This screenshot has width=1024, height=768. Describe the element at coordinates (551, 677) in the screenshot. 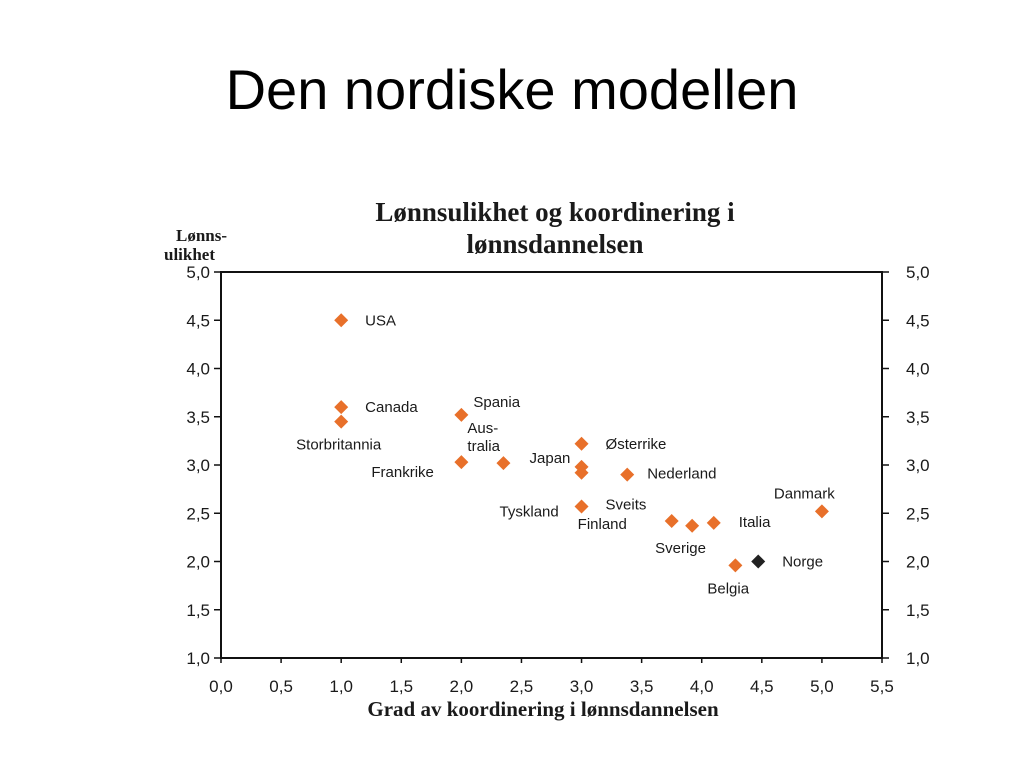

I see `x-axis-ticks: 0,0 0,5 1,0 1,5 2,0 2,5 3,0 3,5 4,0 4,5 5,0 5,5` at that location.